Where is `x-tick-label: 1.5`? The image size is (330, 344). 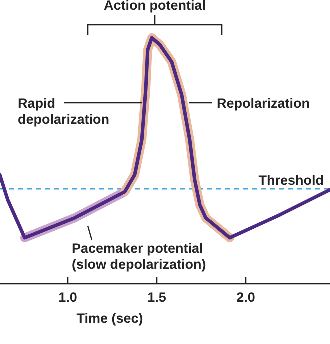
x-tick-label: 1.5 is located at coordinates (157, 297).